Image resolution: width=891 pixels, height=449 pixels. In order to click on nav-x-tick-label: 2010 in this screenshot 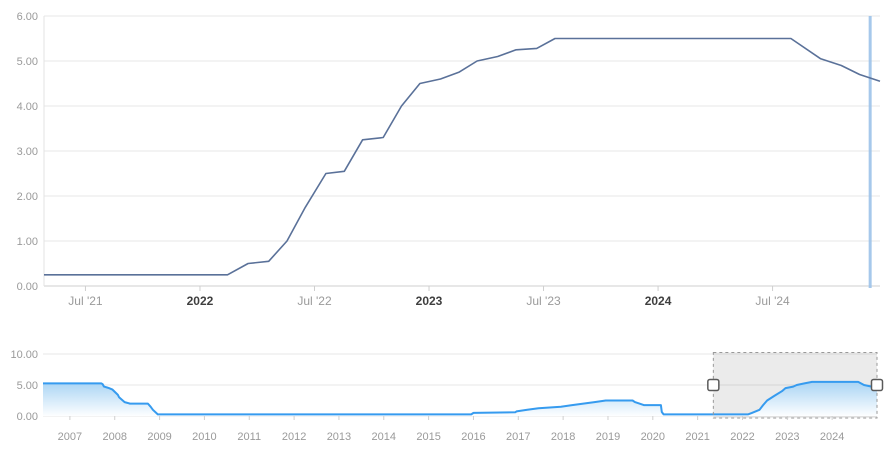, I will do `click(204, 437)`.